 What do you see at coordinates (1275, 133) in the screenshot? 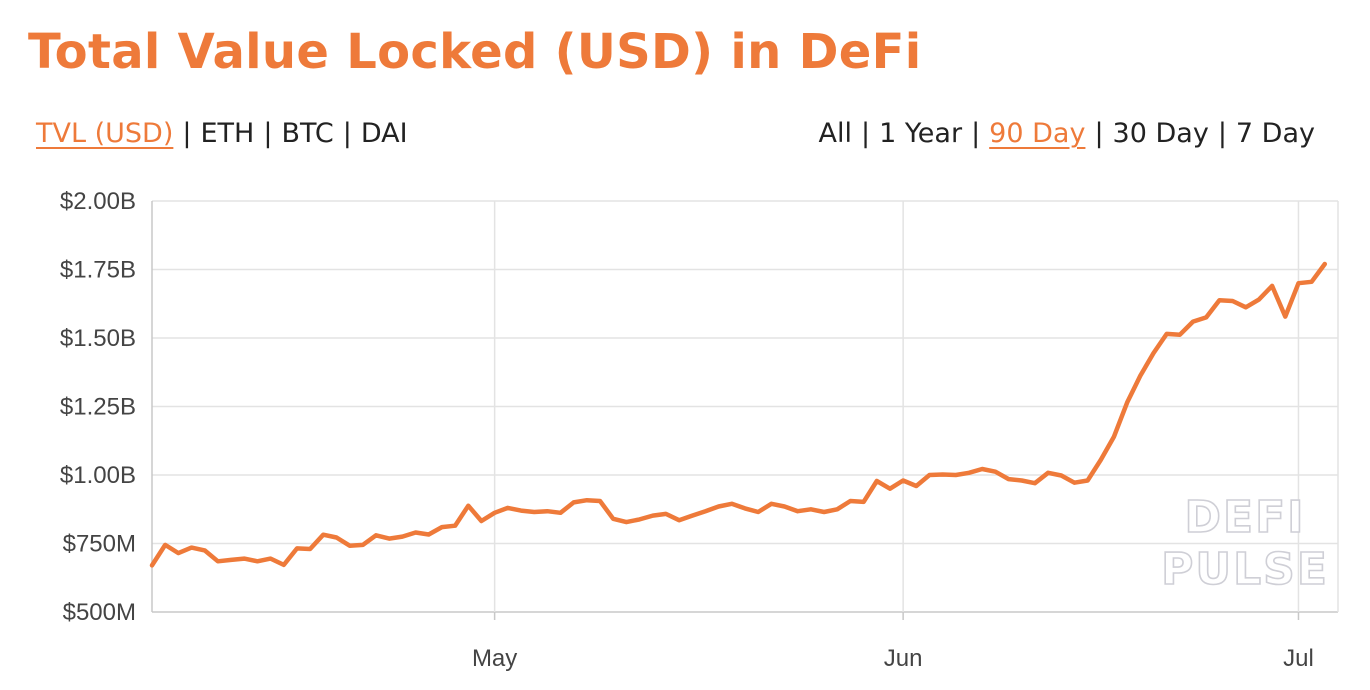
I see `range-option-7-day: 7 Day` at bounding box center [1275, 133].